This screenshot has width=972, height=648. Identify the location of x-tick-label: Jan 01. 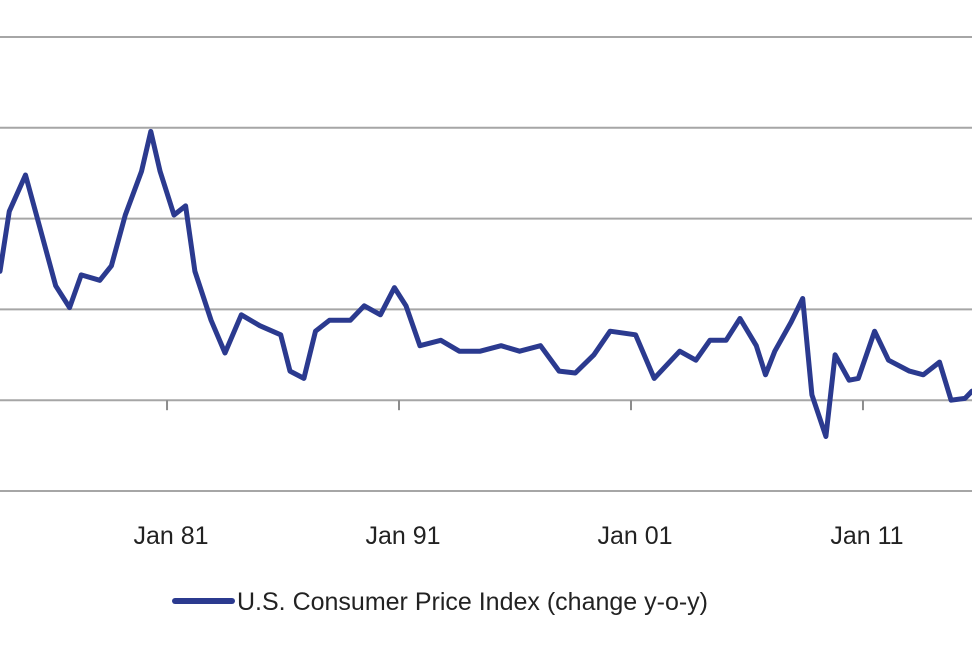
(634, 536).